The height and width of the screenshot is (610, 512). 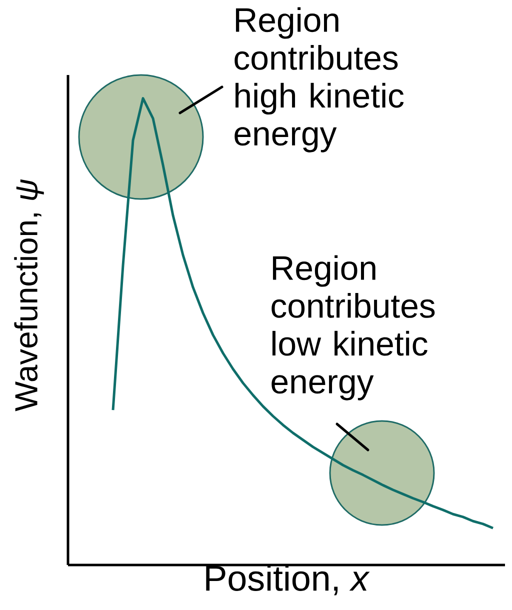 What do you see at coordinates (353, 327) in the screenshot?
I see `annotation: Region contributes low kinetic energy` at bounding box center [353, 327].